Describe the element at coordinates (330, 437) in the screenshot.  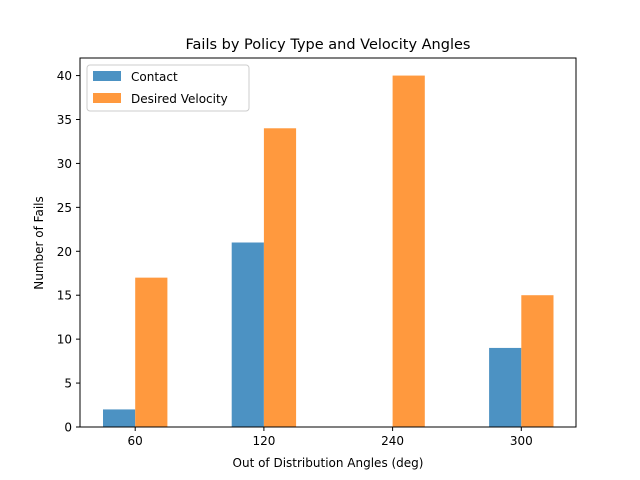
I see `x-axis: 60 120 240 300` at that location.